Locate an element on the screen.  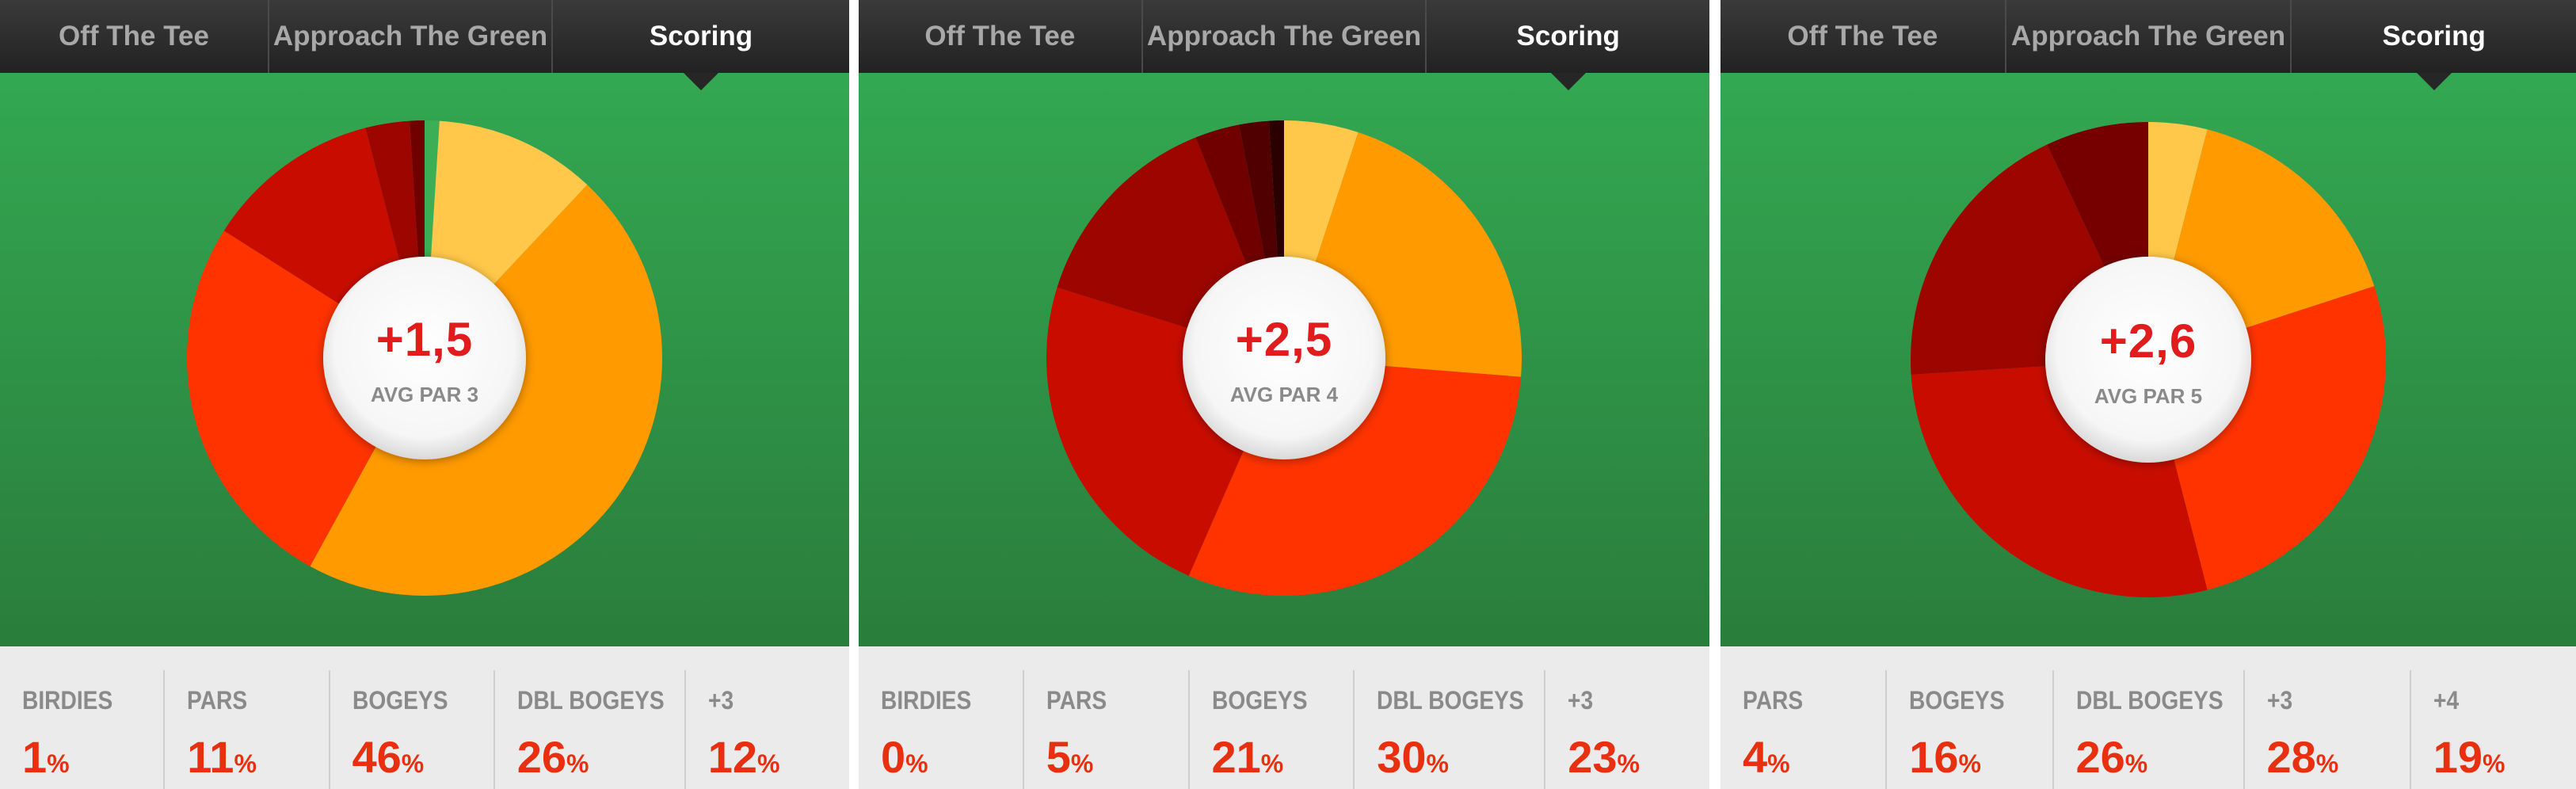
pie-slice-dbl-bogeys is located at coordinates (305, 398).